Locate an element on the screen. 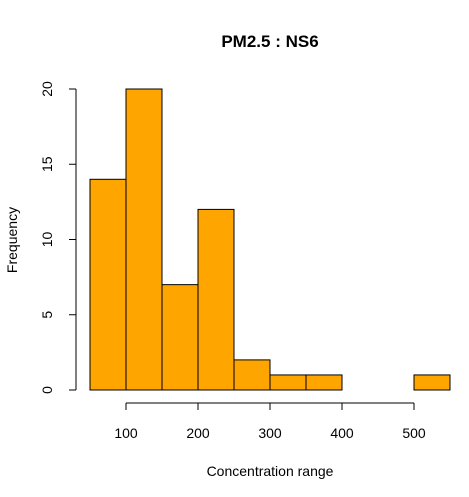  y-tick-label-15: 15 is located at coordinates (47, 164).